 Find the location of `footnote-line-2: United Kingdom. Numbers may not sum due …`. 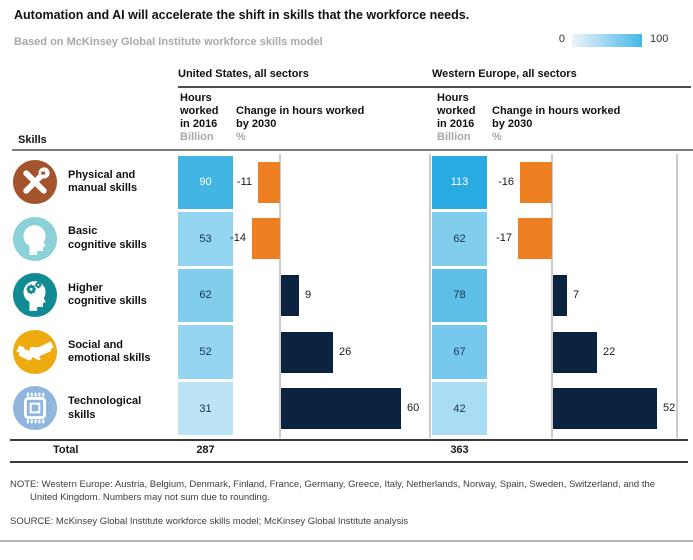

footnote-line-2: United Kingdom. Numbers may not sum due … is located at coordinates (150, 497).